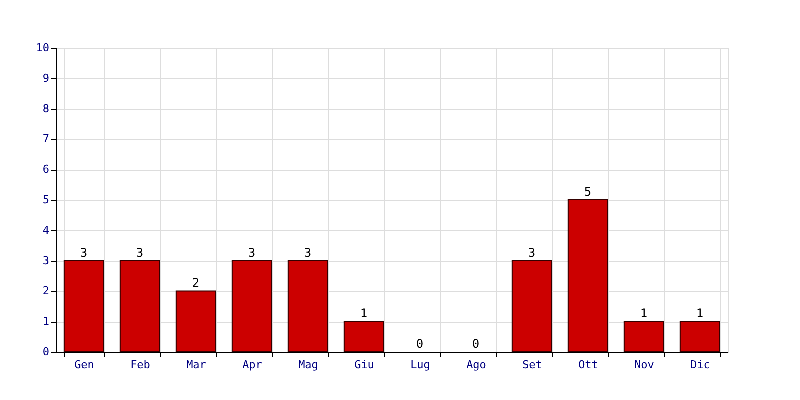  I want to click on x-tick-label: Nov, so click(644, 365).